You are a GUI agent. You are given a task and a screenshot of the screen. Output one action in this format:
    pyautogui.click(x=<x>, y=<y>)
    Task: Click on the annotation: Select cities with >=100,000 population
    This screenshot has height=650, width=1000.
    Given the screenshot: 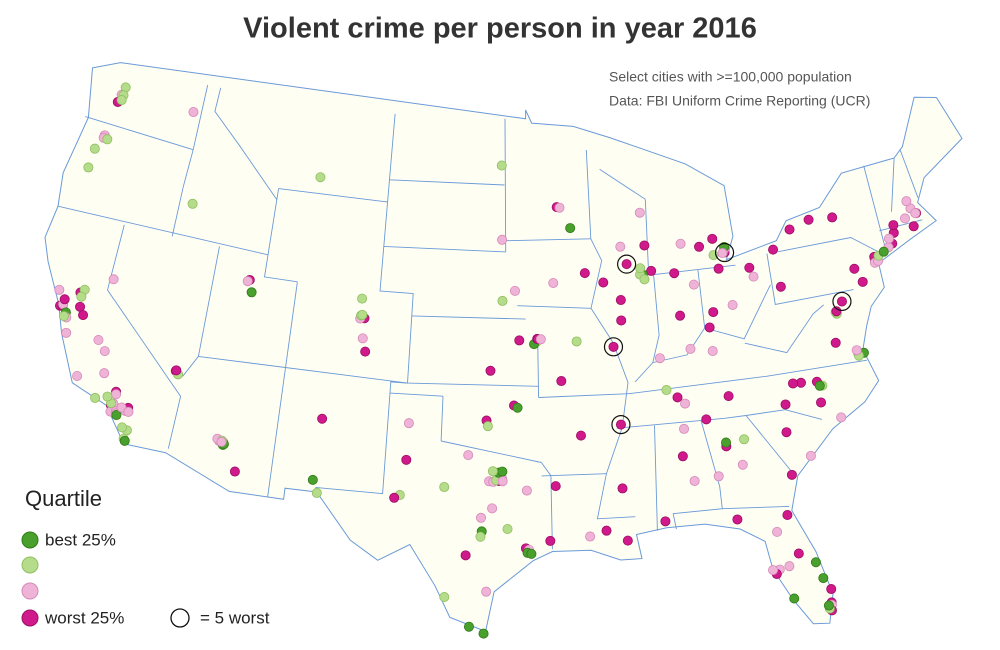 What is the action you would take?
    pyautogui.click(x=730, y=77)
    